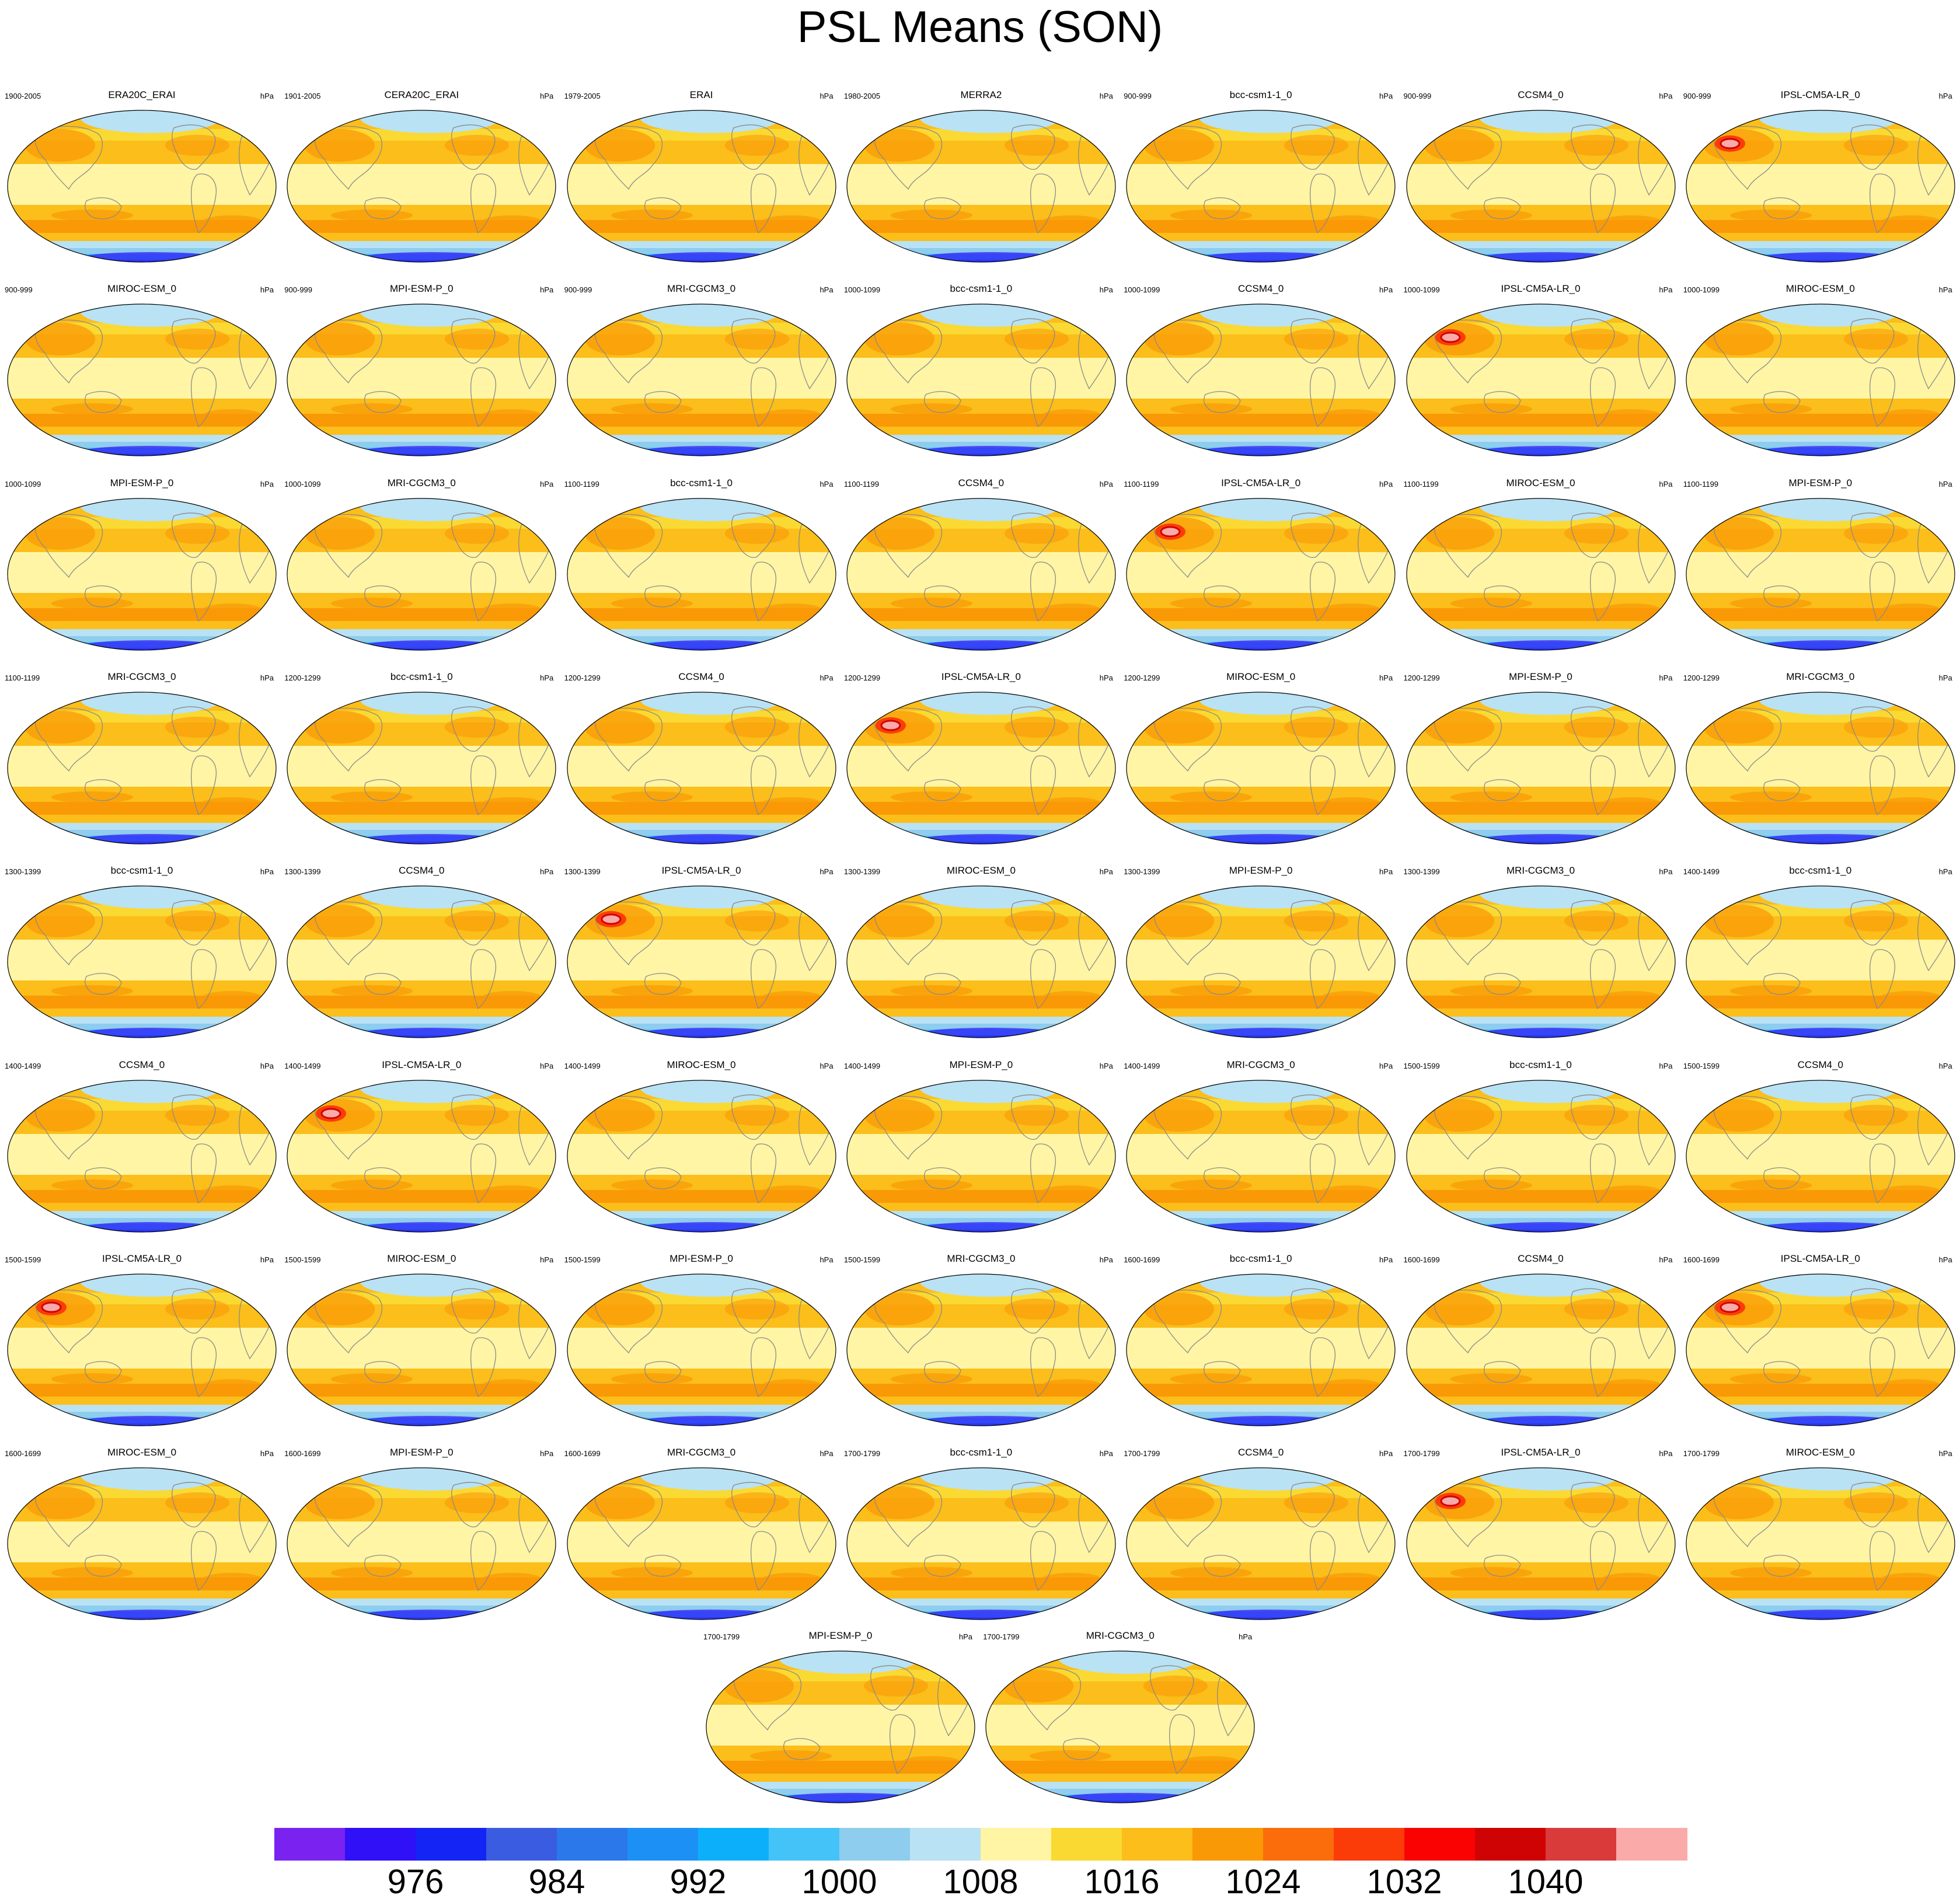  I want to click on map-panel: 1200-1299 IPSL-CM5A-LR_0 hPa, so click(981, 760).